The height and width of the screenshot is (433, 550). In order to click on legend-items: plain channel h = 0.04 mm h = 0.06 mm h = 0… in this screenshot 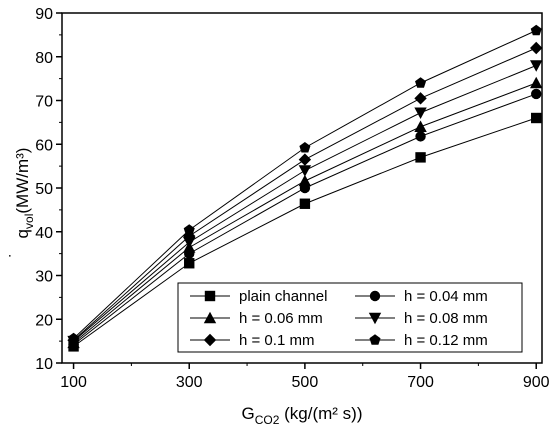, I will do `click(339, 318)`.